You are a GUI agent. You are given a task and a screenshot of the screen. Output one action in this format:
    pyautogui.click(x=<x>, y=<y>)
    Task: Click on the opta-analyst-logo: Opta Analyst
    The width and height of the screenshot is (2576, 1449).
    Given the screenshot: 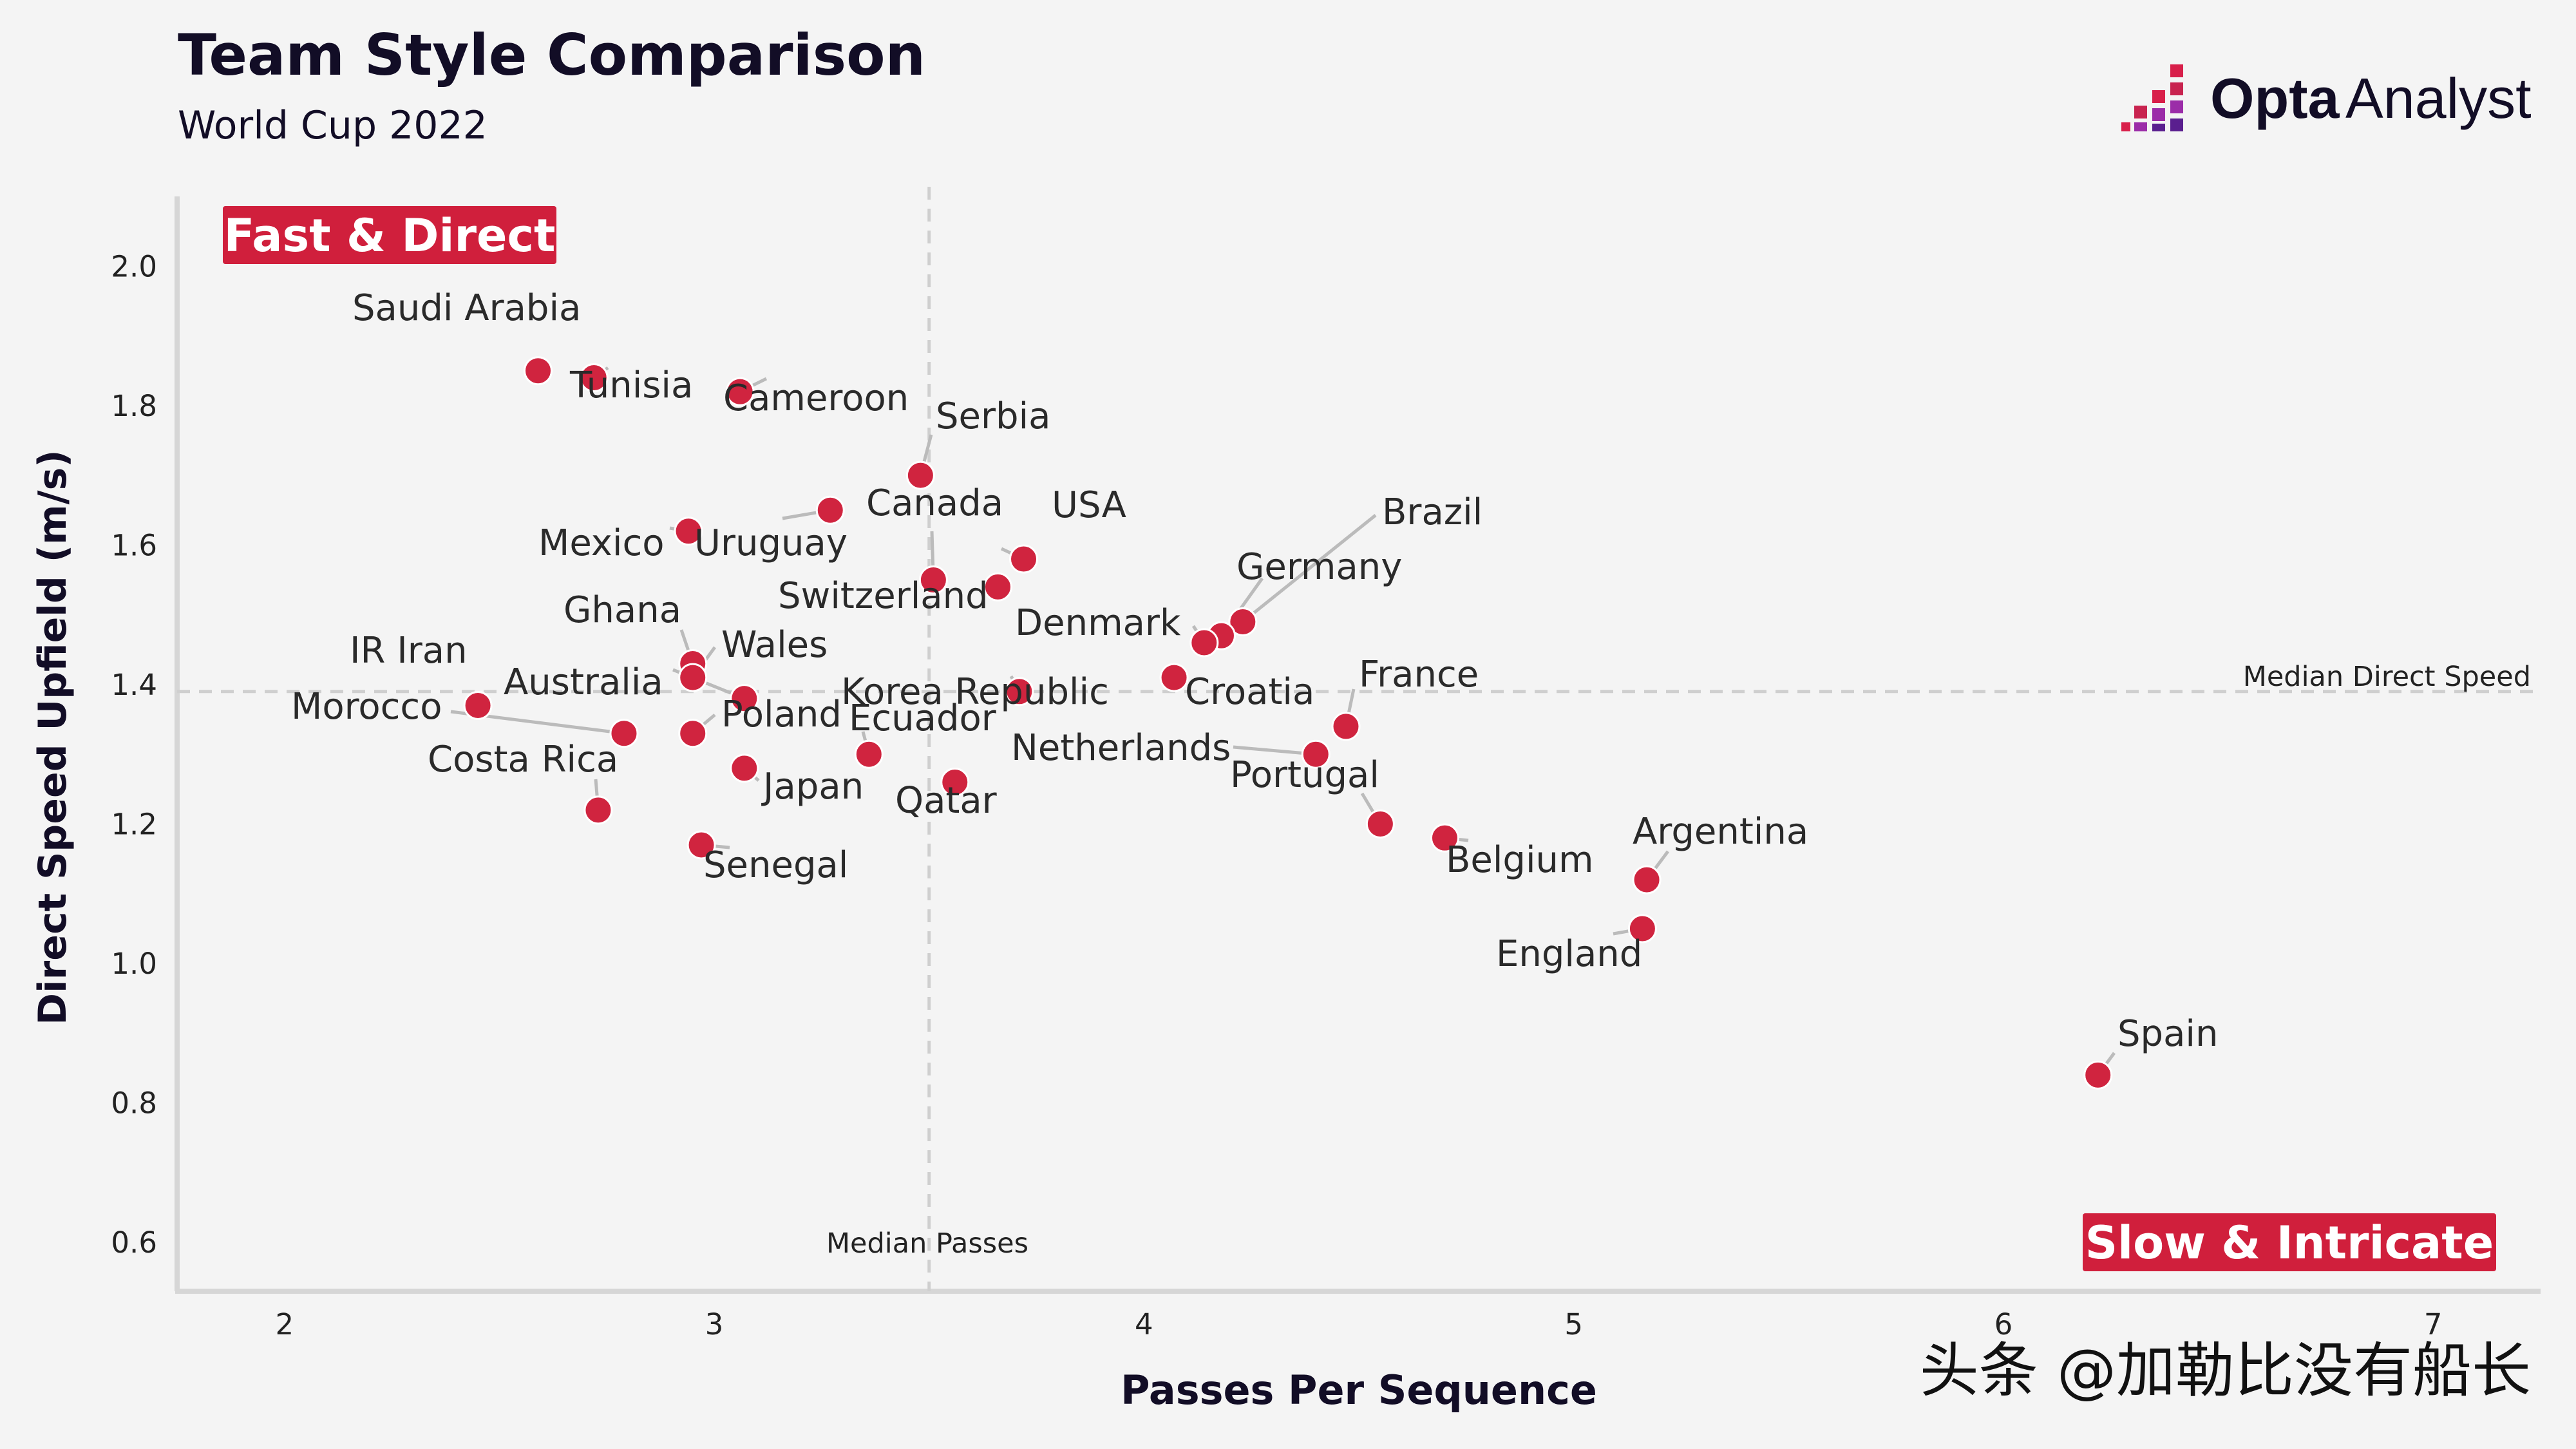 What is the action you would take?
    pyautogui.click(x=2326, y=97)
    